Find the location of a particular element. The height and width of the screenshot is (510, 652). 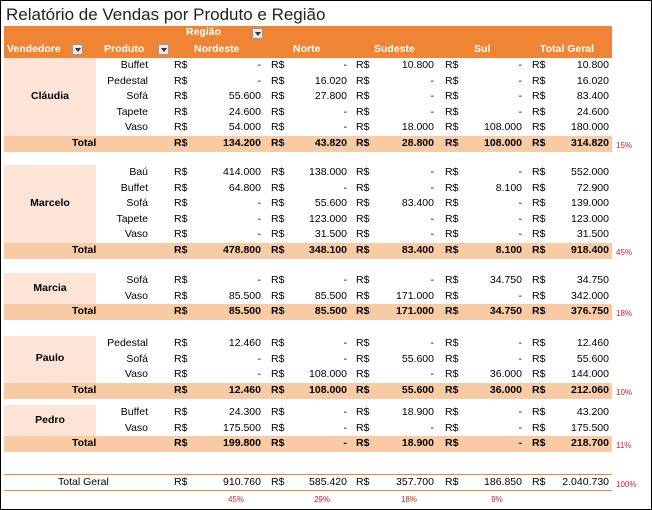

value-cell: 27.800 is located at coordinates (330, 96).